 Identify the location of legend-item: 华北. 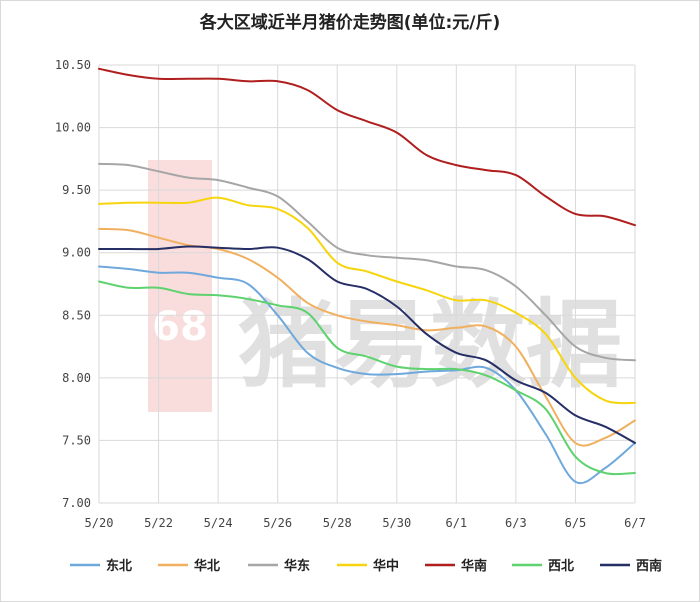
(189, 566).